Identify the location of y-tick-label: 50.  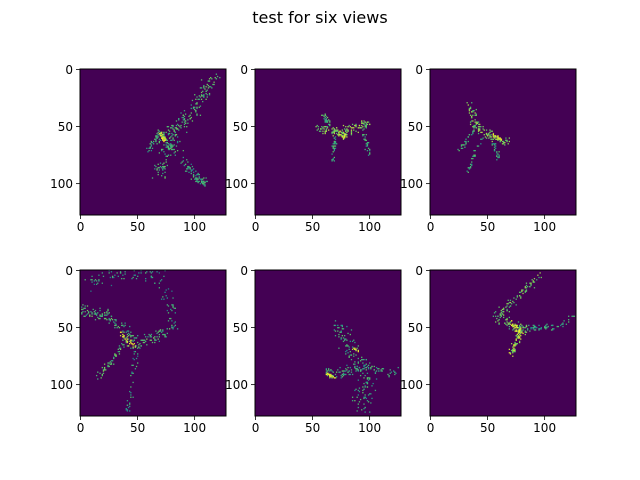
(415, 127).